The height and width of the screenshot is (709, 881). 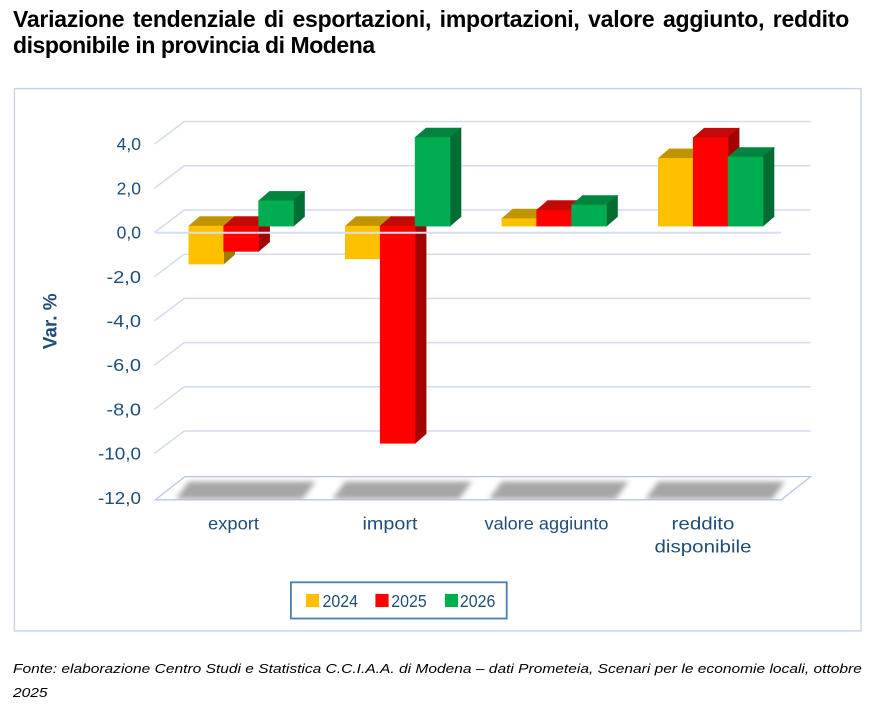 I want to click on svg-text: -8,0, so click(x=124, y=409).